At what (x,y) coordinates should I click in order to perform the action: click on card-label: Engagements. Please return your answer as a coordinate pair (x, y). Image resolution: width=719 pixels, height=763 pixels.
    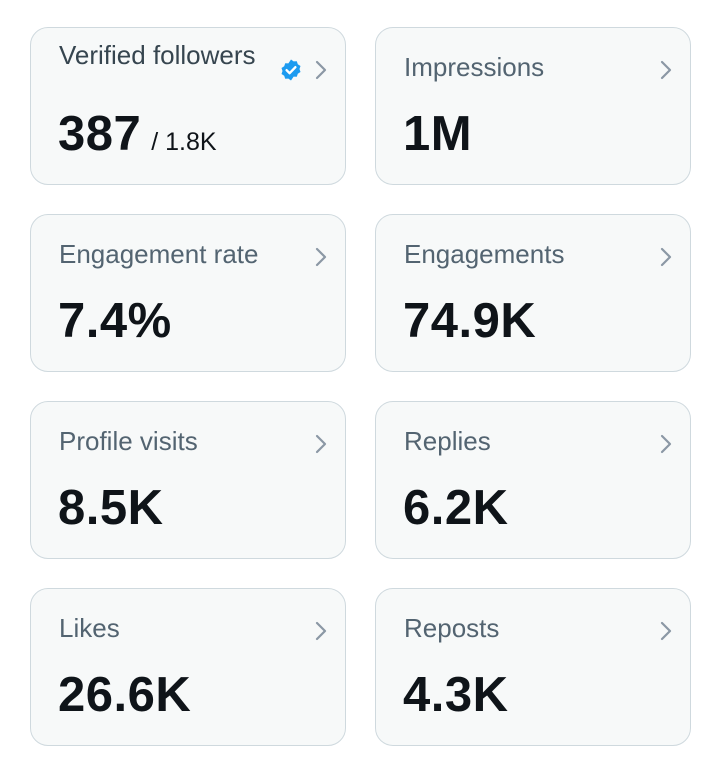
    Looking at the image, I should click on (484, 254).